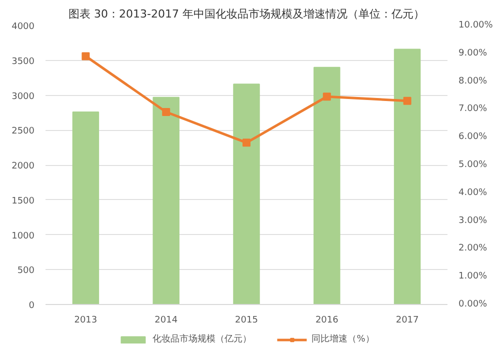  I want to click on y-tick-label: 2500, so click(23, 131).